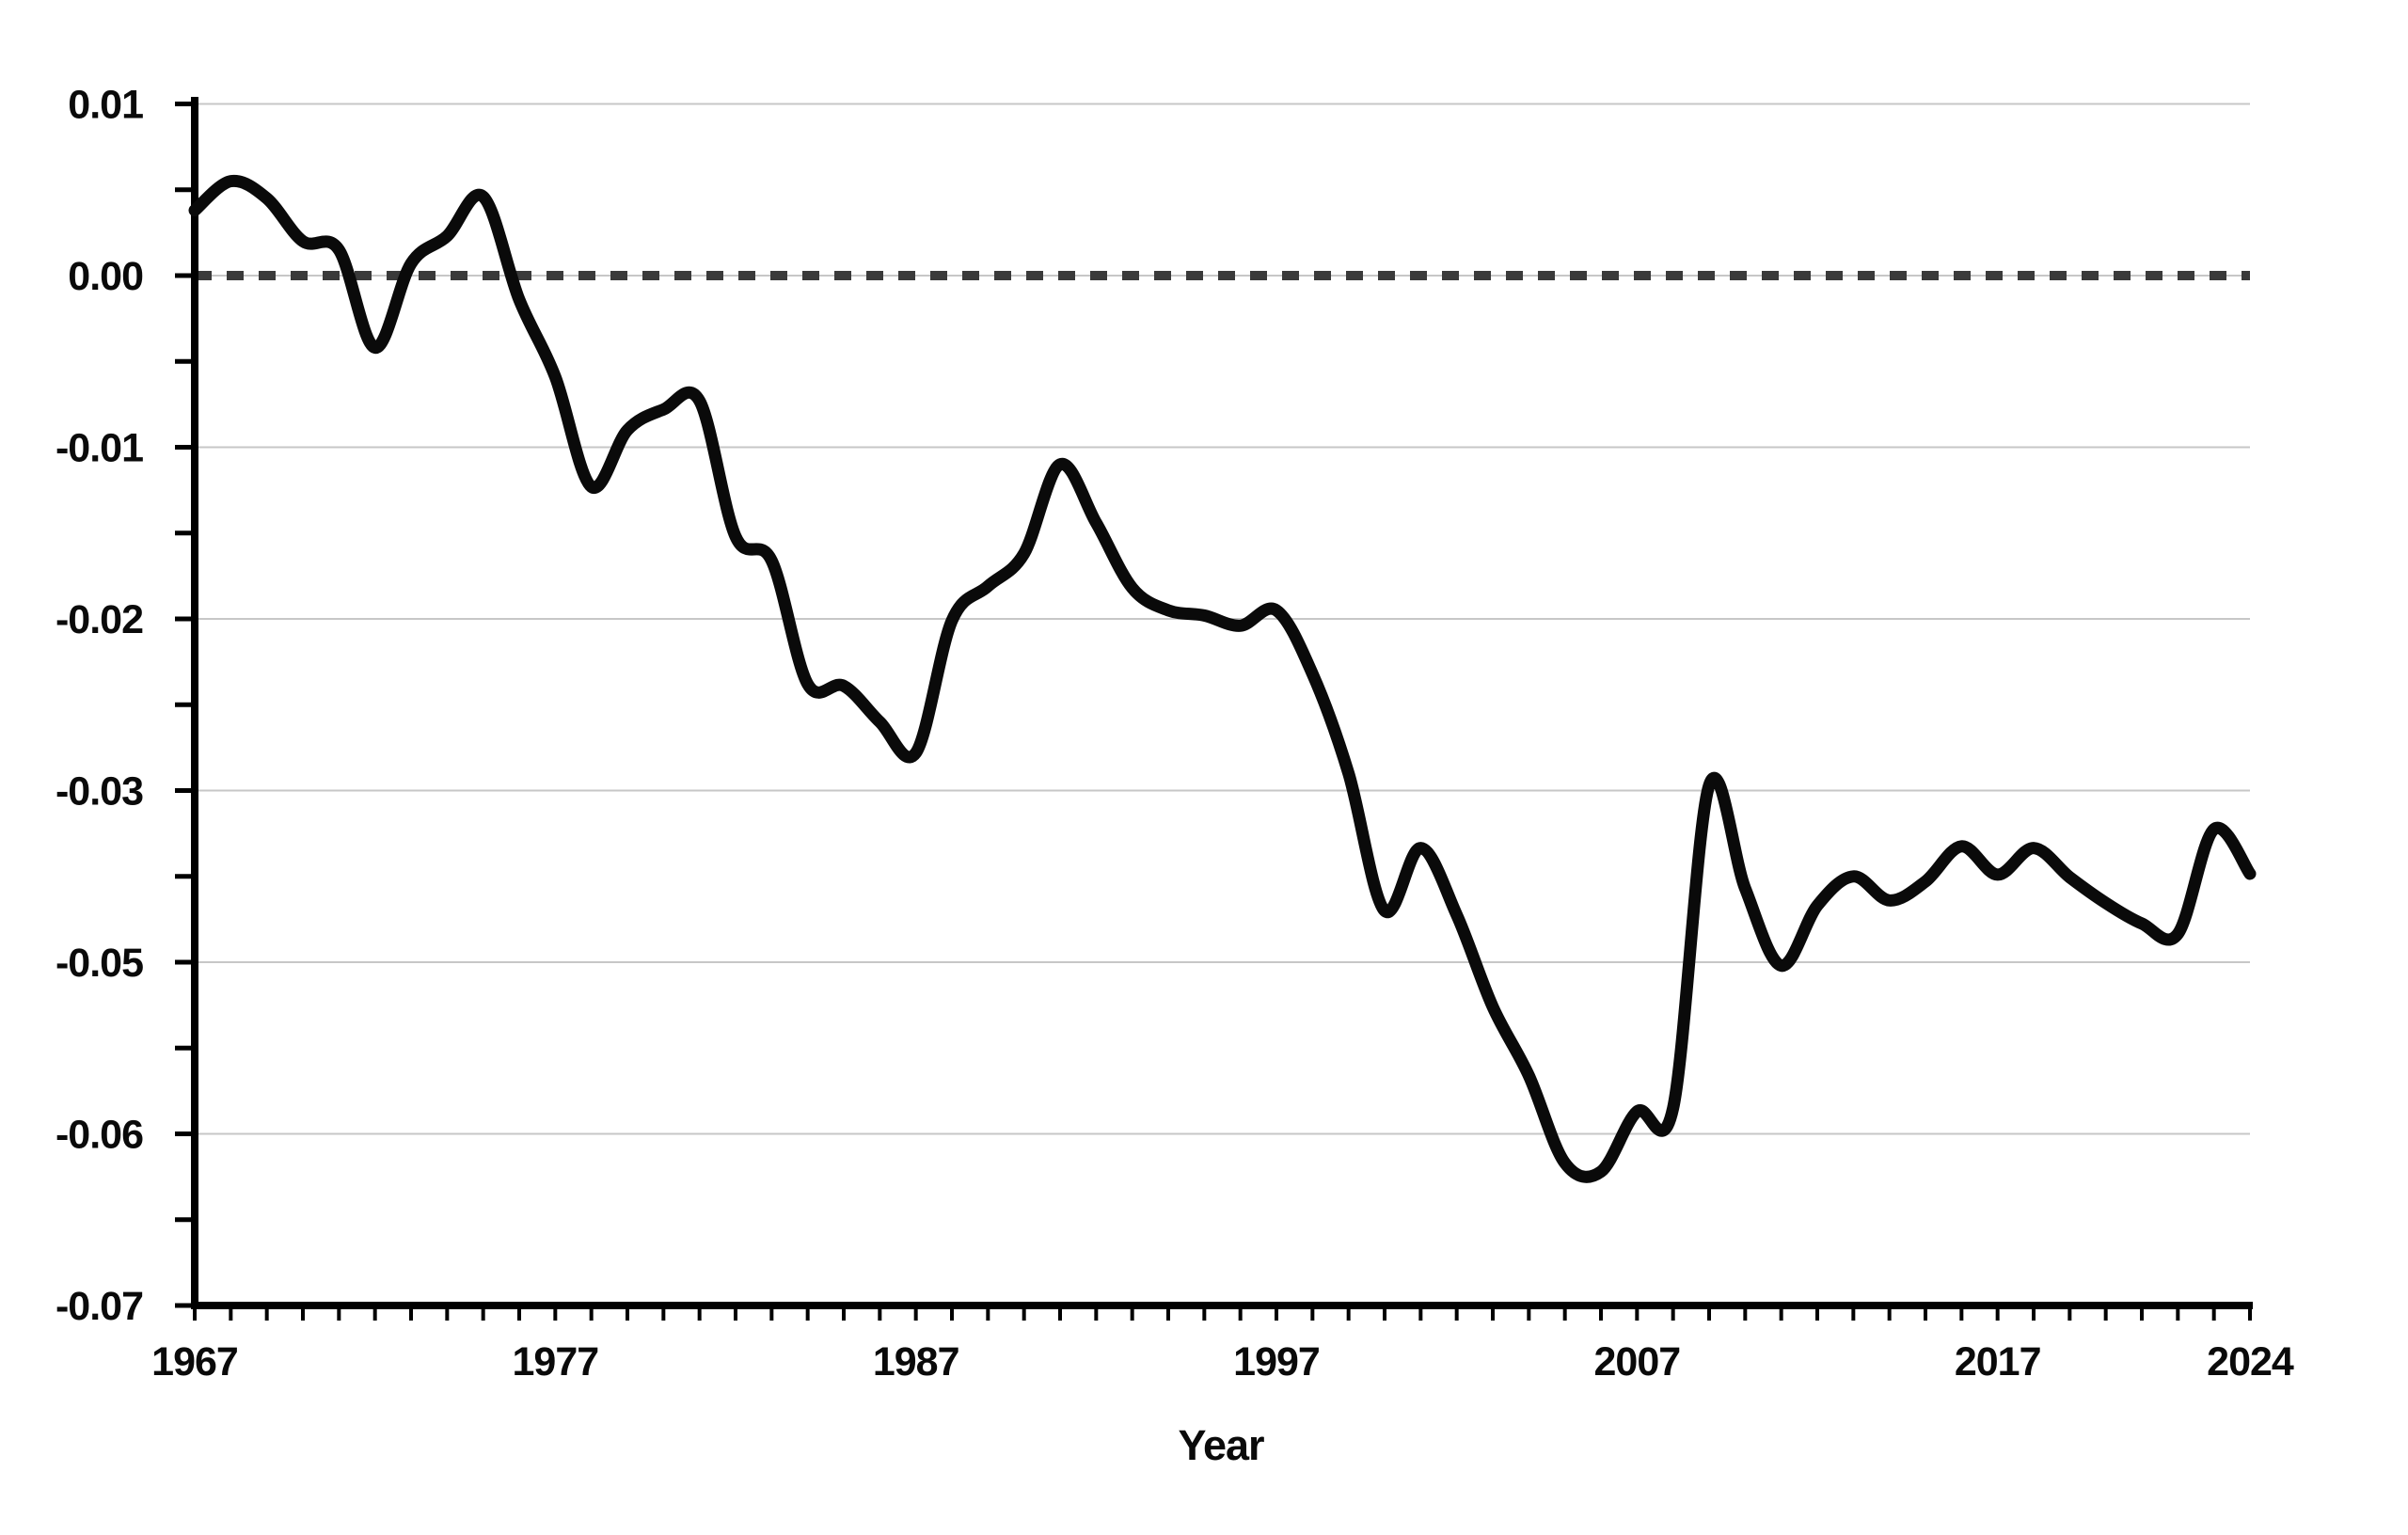 The image size is (2408, 1535). Describe the element at coordinates (1998, 1362) in the screenshot. I see `x-tick-label: 2017` at that location.